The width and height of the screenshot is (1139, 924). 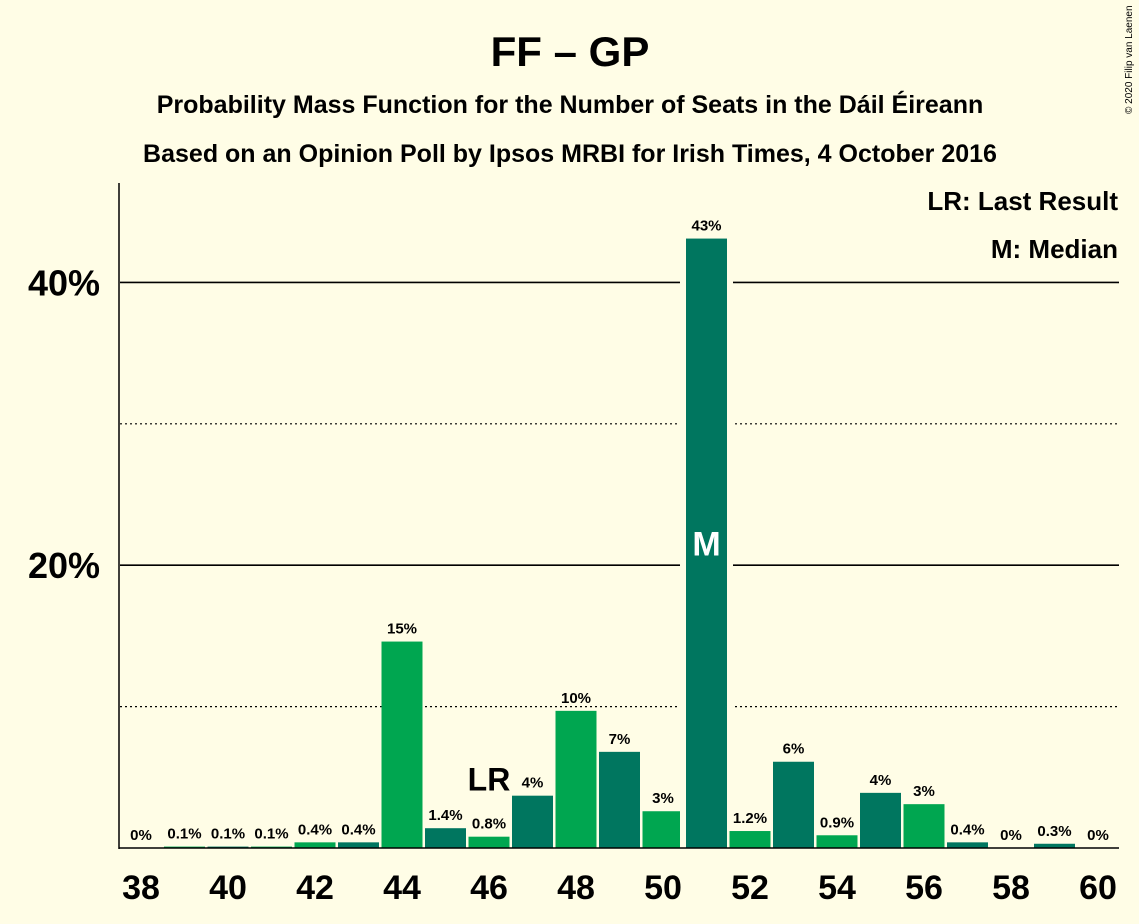 What do you see at coordinates (141, 888) in the screenshot?
I see `x-tick-label: 38` at bounding box center [141, 888].